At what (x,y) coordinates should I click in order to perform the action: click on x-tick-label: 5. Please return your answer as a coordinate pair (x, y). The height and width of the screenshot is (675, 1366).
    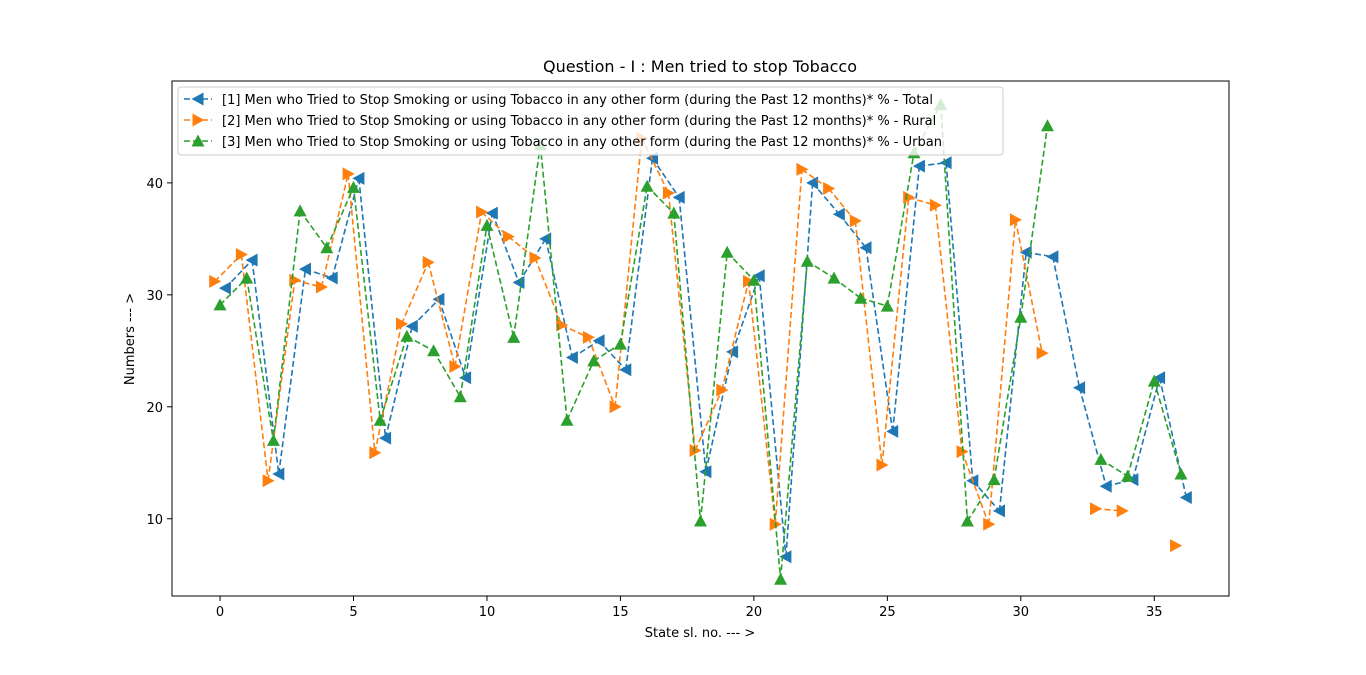
    Looking at the image, I should click on (353, 612).